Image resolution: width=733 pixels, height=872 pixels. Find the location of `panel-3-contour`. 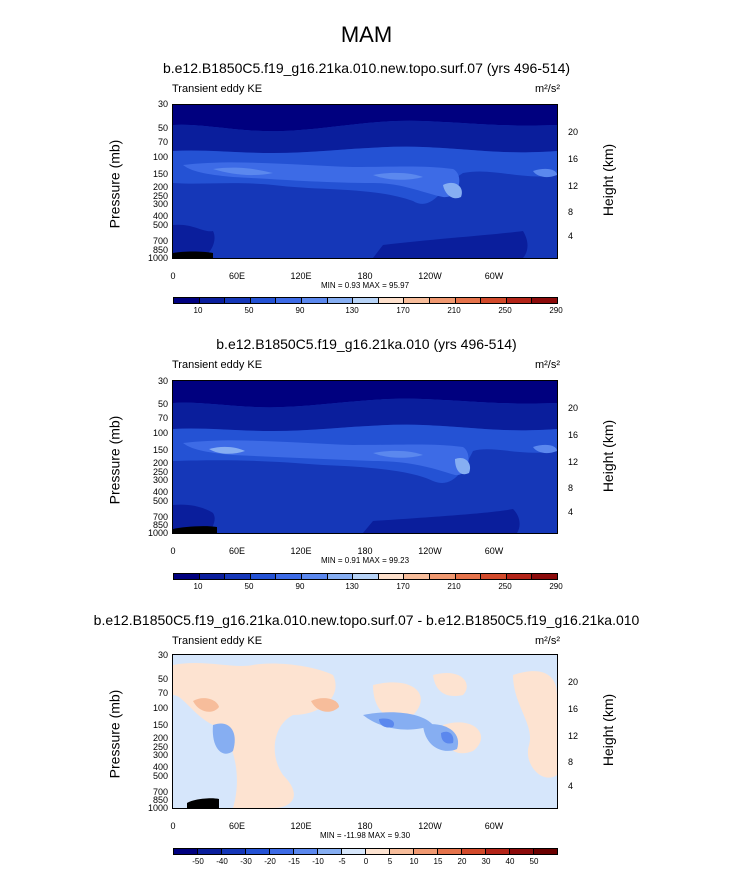

panel-3-contour is located at coordinates (365, 731).